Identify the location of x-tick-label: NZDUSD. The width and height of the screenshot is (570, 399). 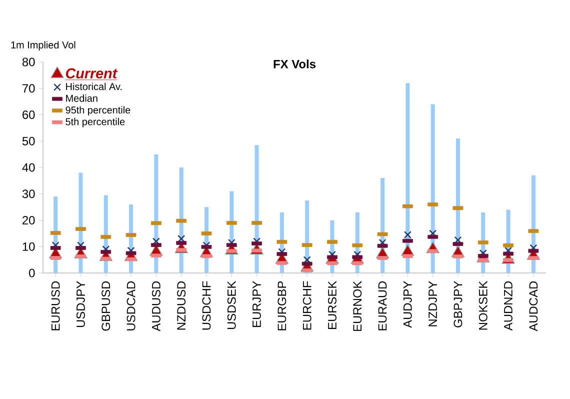
(181, 305).